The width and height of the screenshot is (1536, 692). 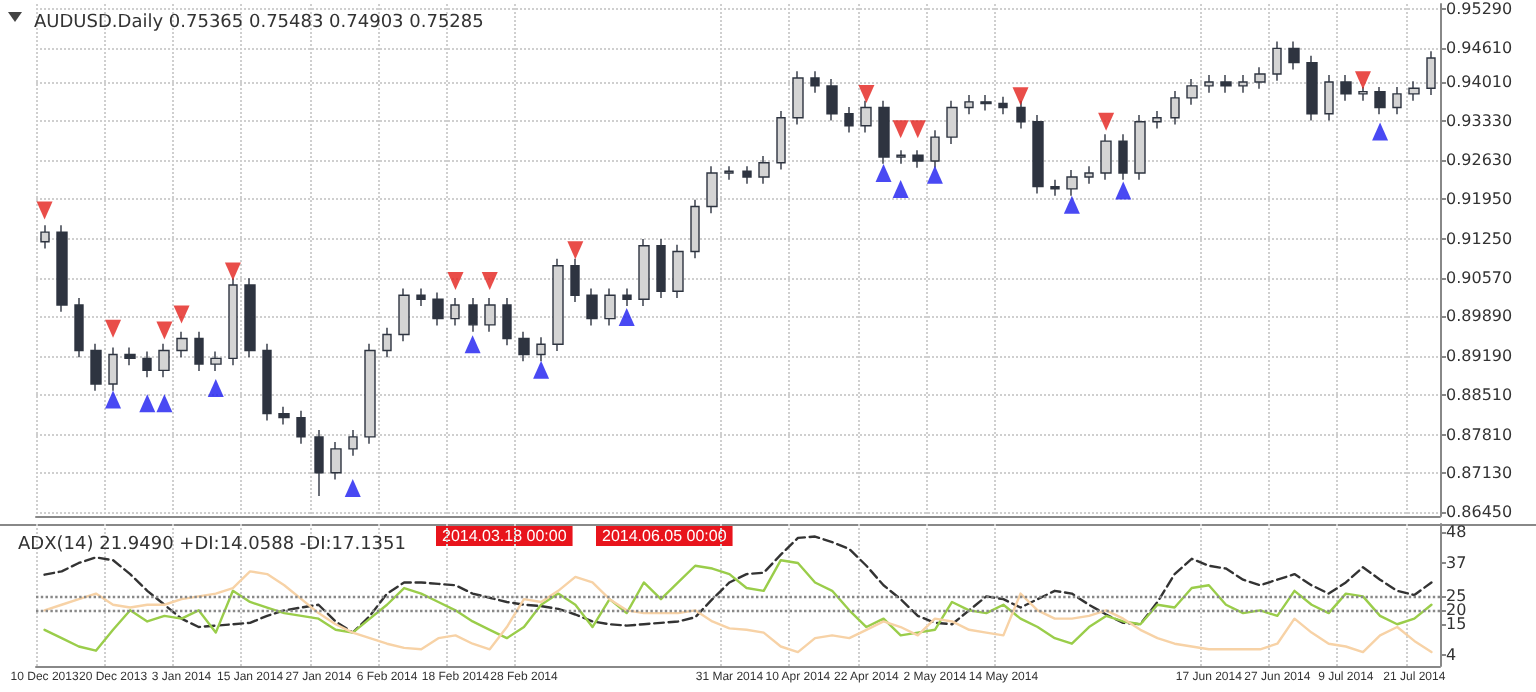 I want to click on y-tick-label: 48, so click(x=1456, y=532).